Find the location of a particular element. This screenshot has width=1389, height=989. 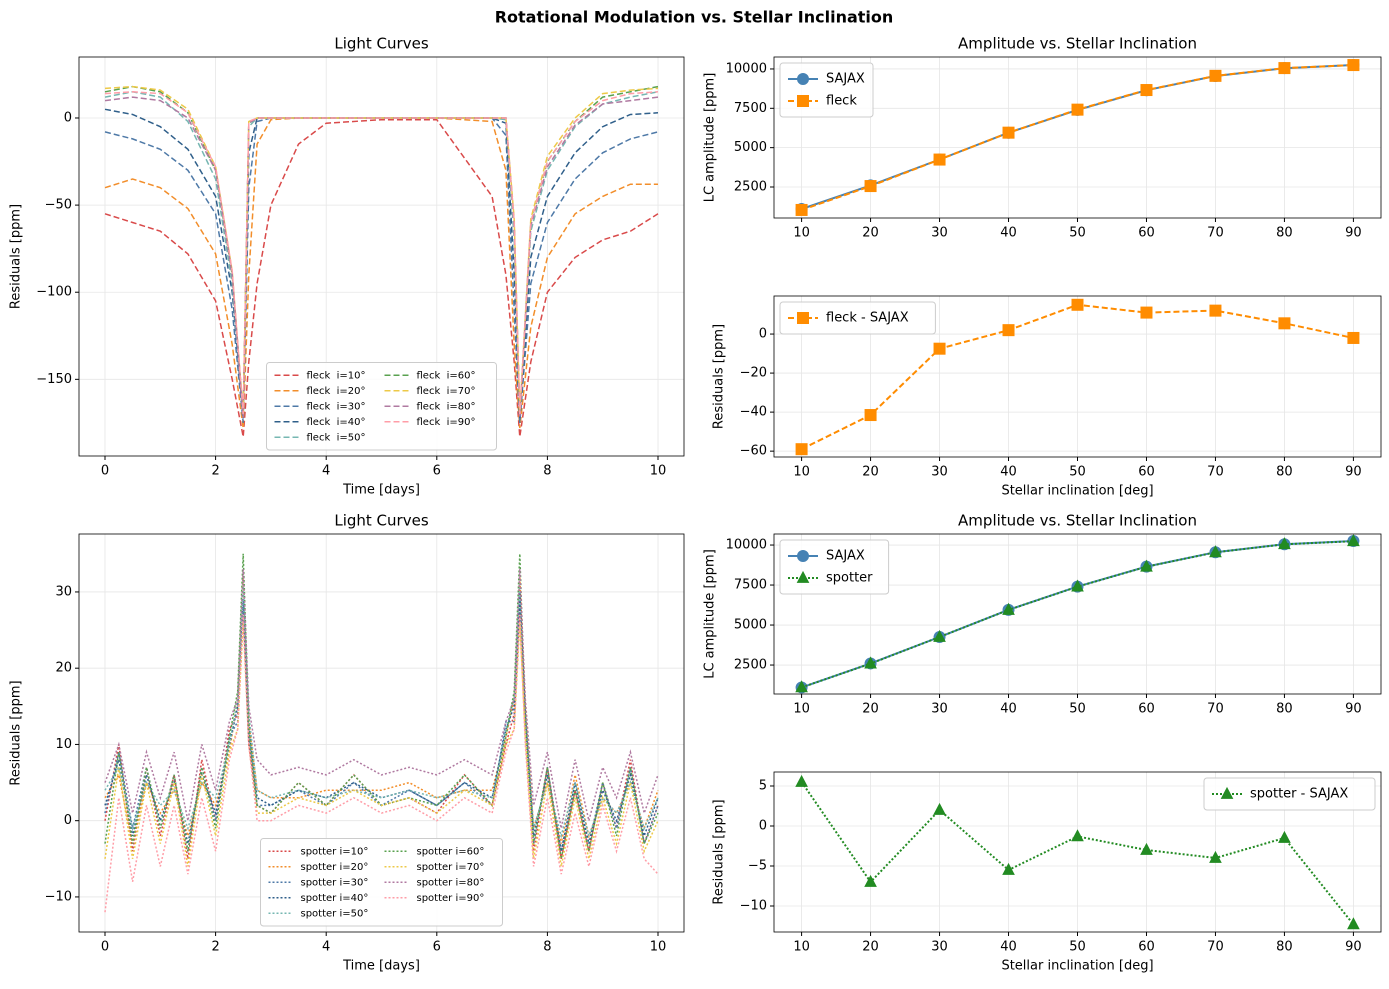

legend: SAJAX spotter is located at coordinates (834, 567).